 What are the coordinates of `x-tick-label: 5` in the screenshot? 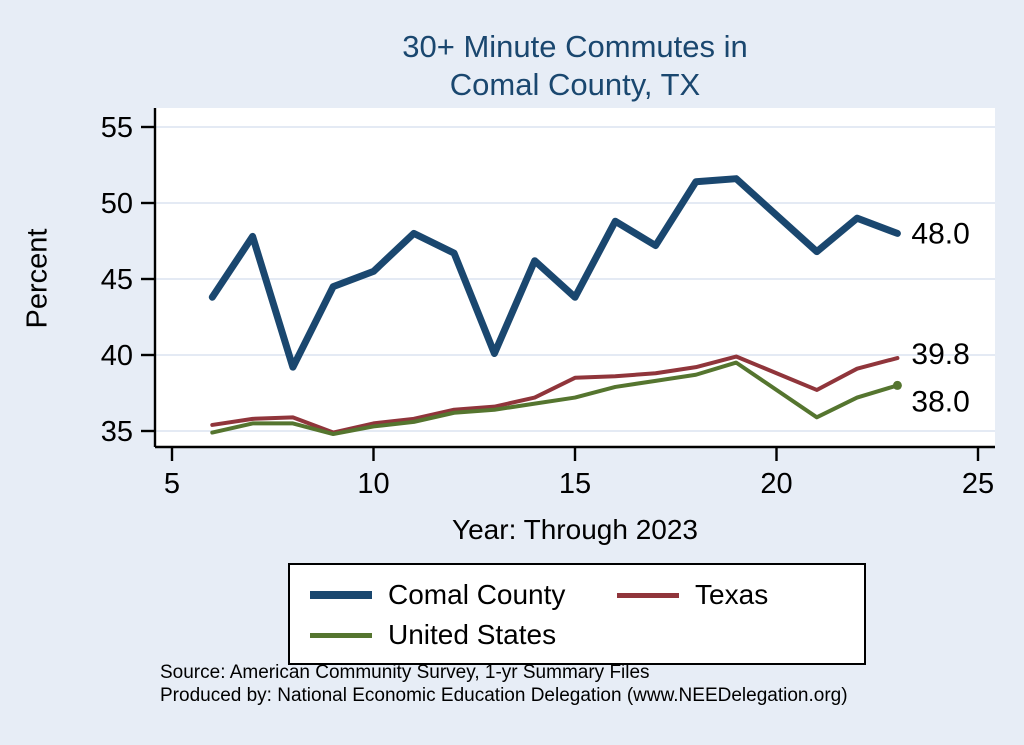 It's located at (172, 484).